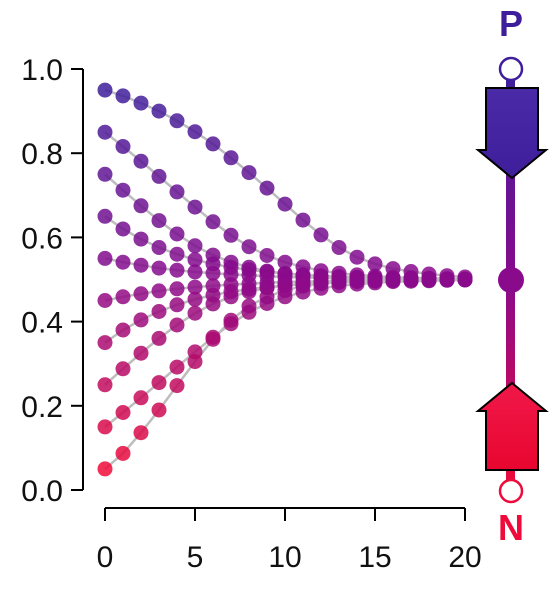 The height and width of the screenshot is (591, 556). I want to click on y-axis: 0.0 0.2 0.4 0.6 0.8 1.0, so click(52, 281).